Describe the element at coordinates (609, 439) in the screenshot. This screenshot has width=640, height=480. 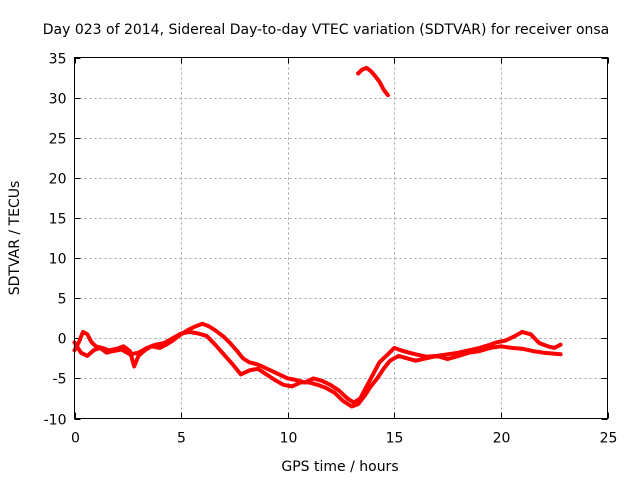
I see `x-tick-label: 25` at that location.